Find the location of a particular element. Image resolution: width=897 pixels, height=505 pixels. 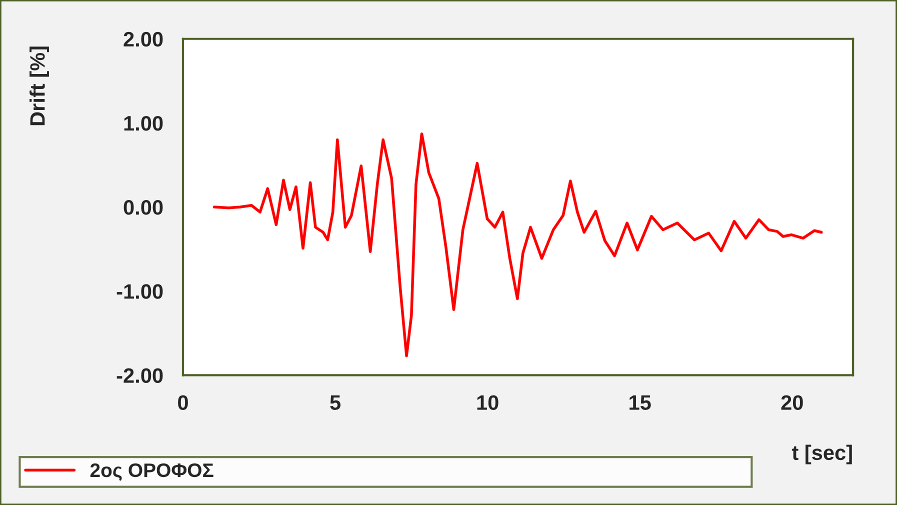

x-tick-label: 5 is located at coordinates (335, 402).